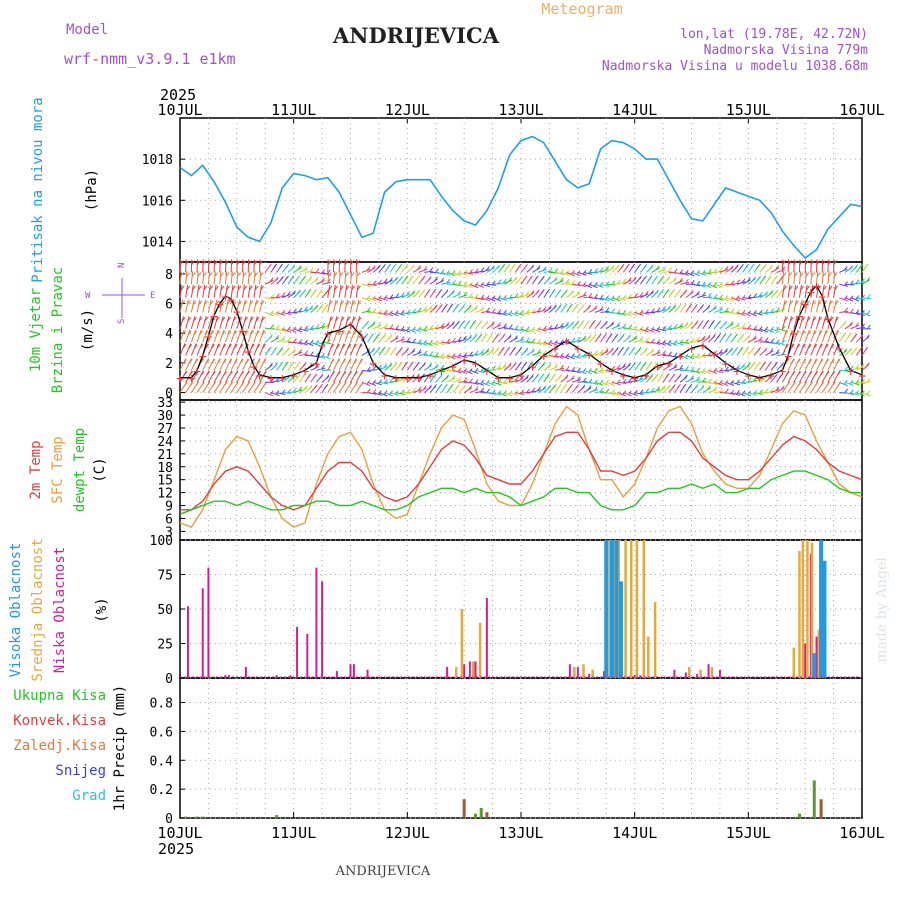 This screenshot has width=900, height=900. Describe the element at coordinates (464, 671) in the screenshot. I see `cloud-bar-low` at that location.